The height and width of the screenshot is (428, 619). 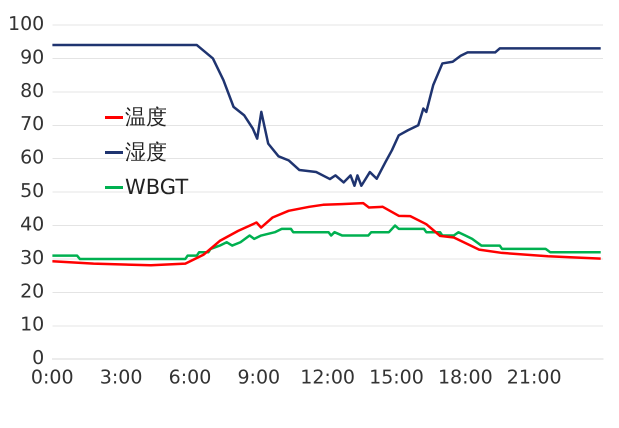 What do you see at coordinates (146, 117) in the screenshot?
I see `legend-label: 温度` at bounding box center [146, 117].